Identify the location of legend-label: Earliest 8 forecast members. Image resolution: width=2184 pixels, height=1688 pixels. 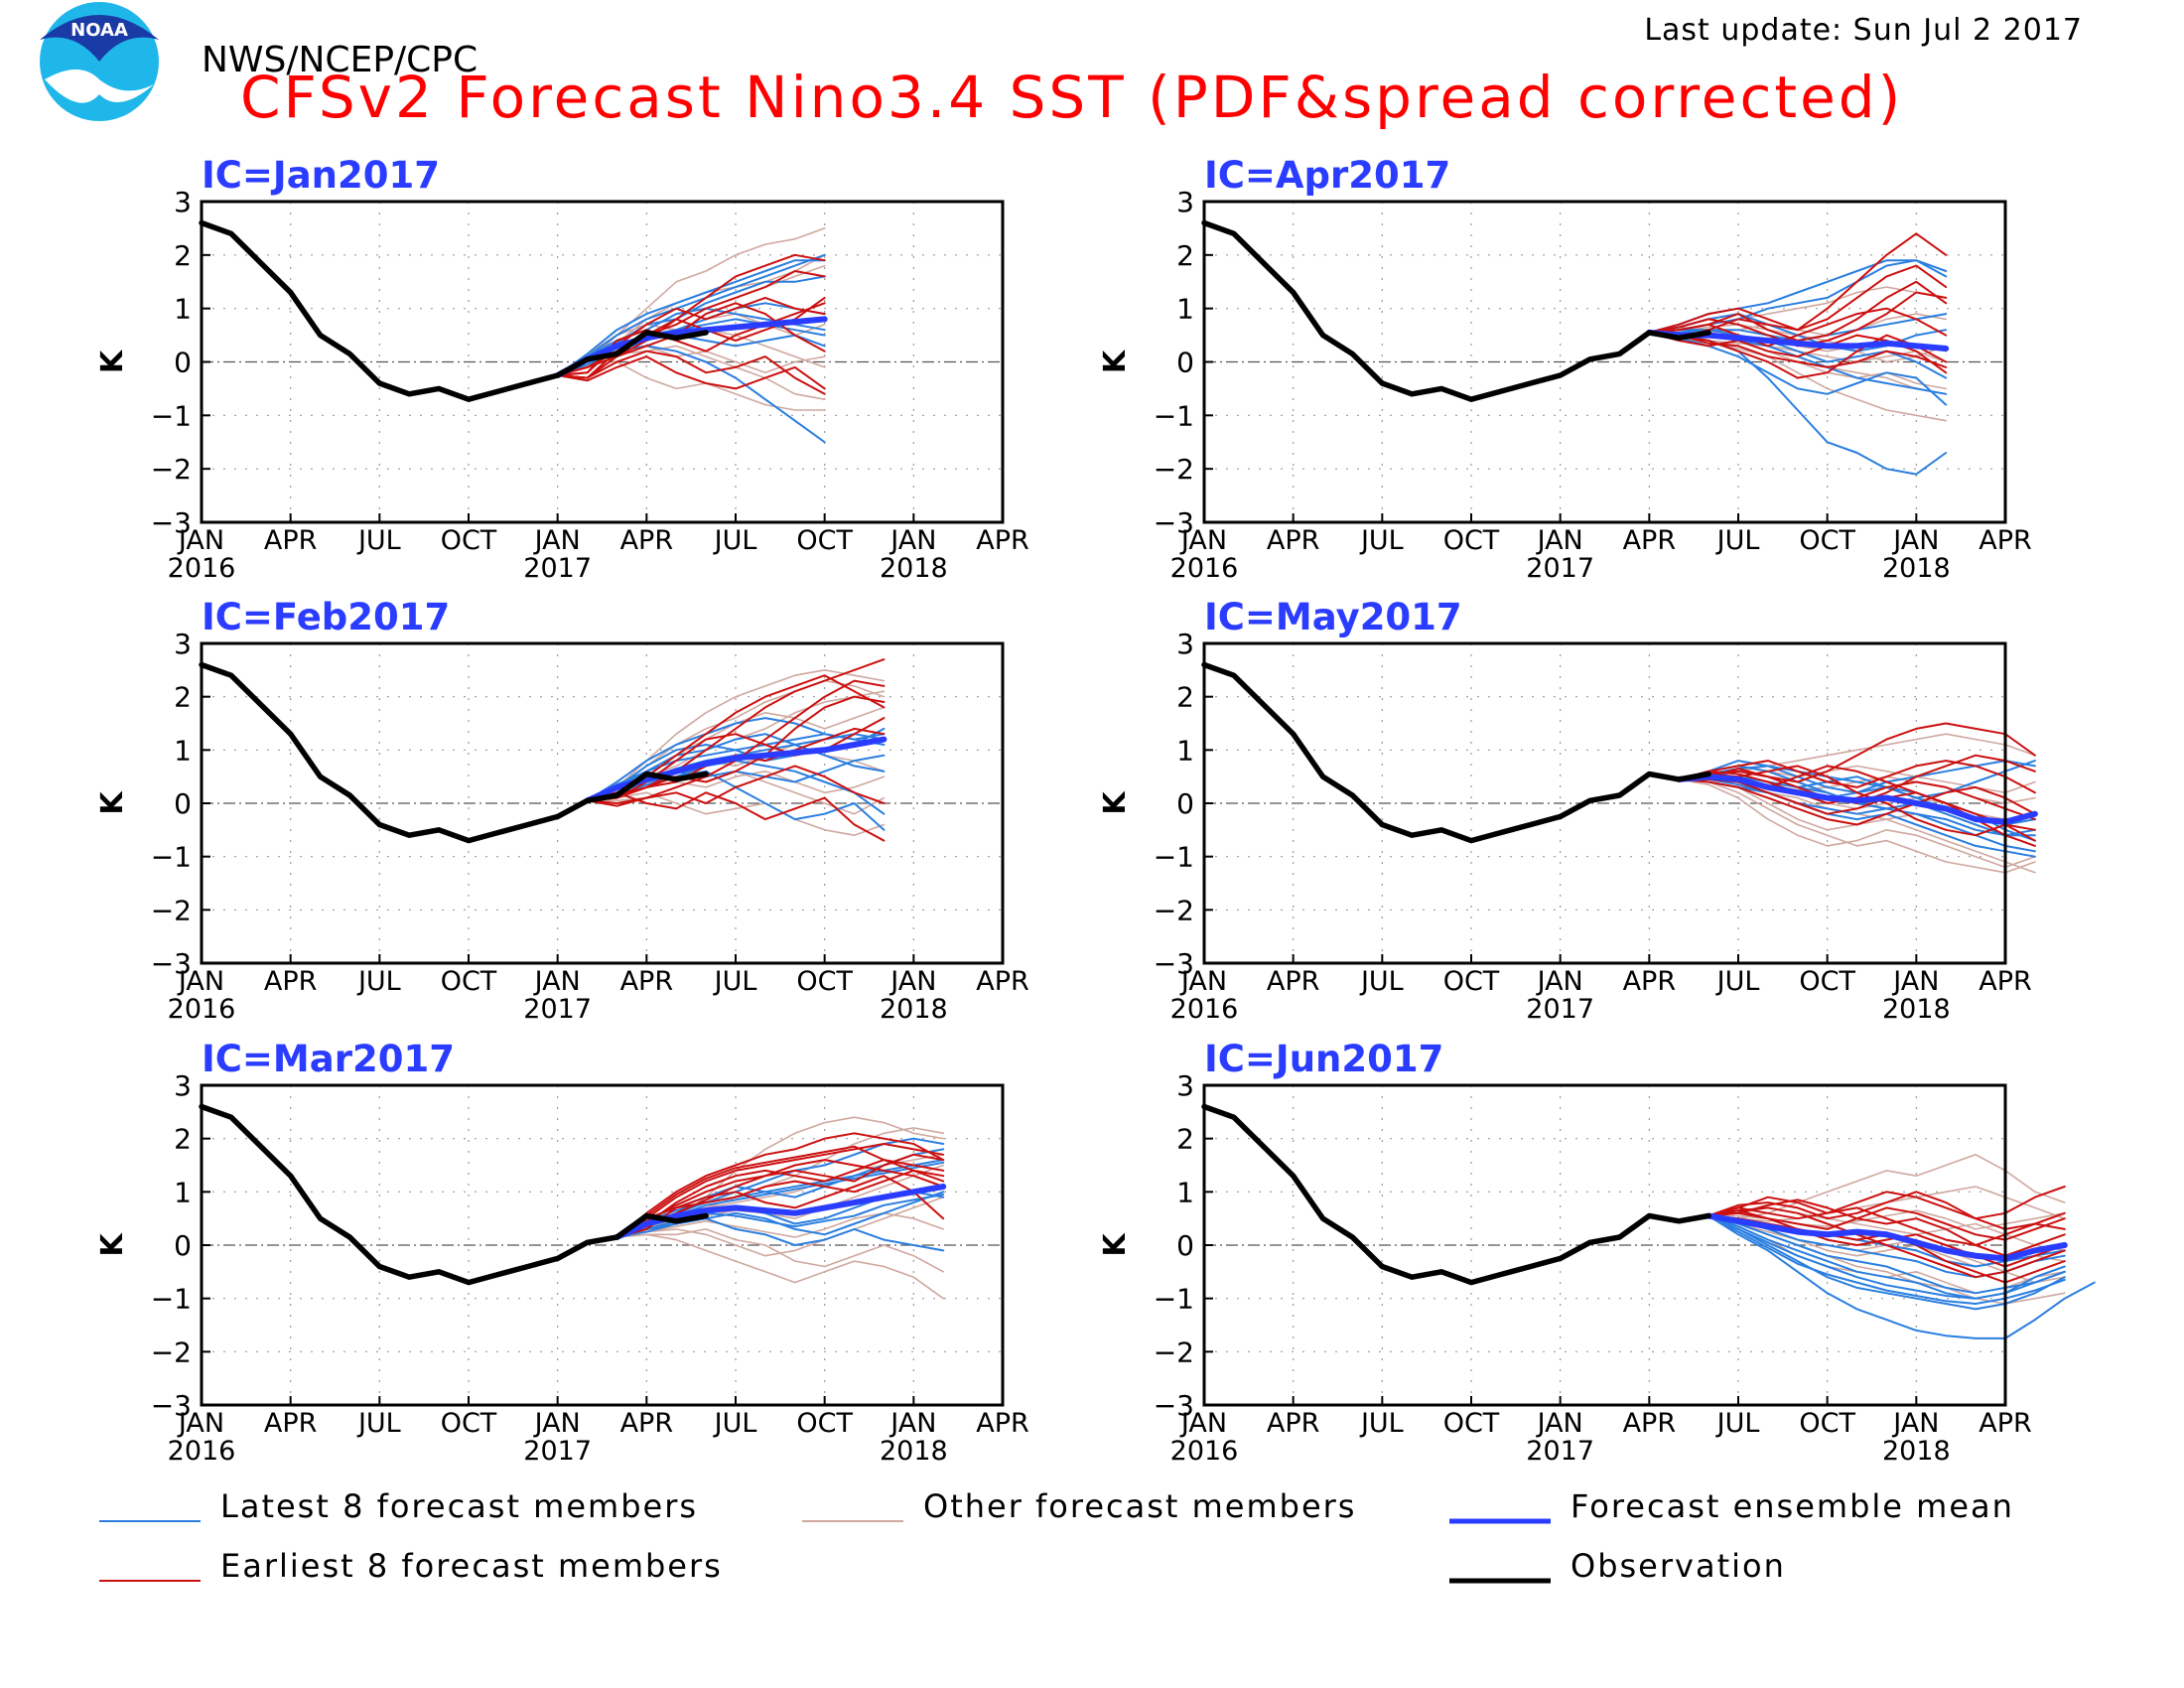
(471, 1566).